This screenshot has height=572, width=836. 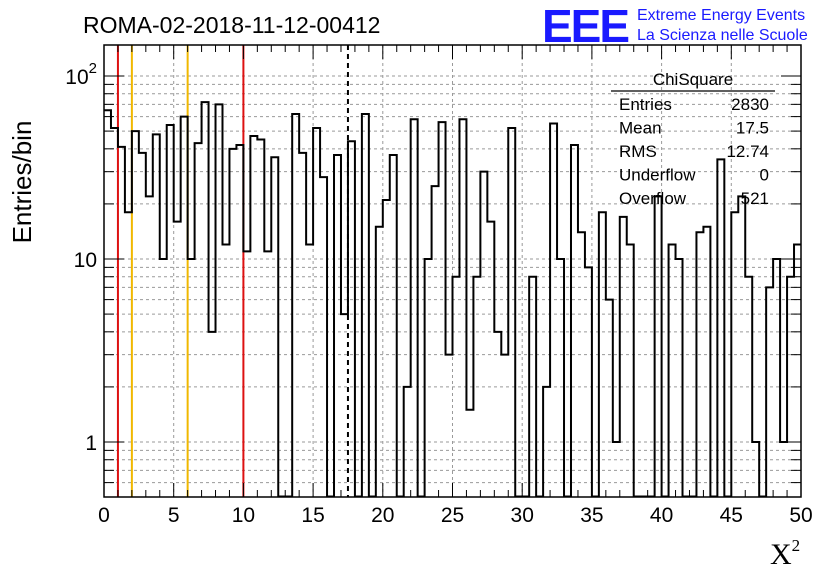 I want to click on y-tick-label-exp: 2, so click(x=93, y=68).